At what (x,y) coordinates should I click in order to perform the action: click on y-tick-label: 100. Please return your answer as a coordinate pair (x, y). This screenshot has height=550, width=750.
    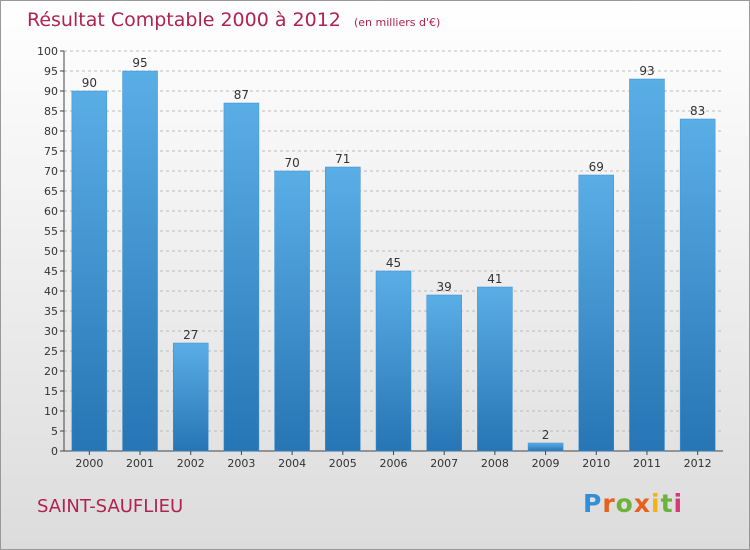
    Looking at the image, I should click on (47, 51).